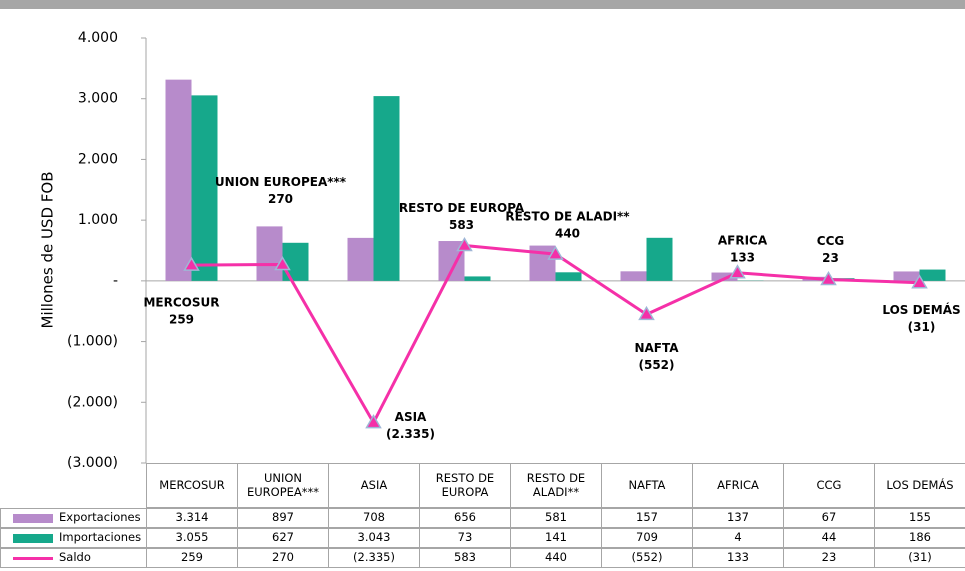 The height and width of the screenshot is (571, 965). I want to click on y-tick-label: (2.000), so click(92, 402).